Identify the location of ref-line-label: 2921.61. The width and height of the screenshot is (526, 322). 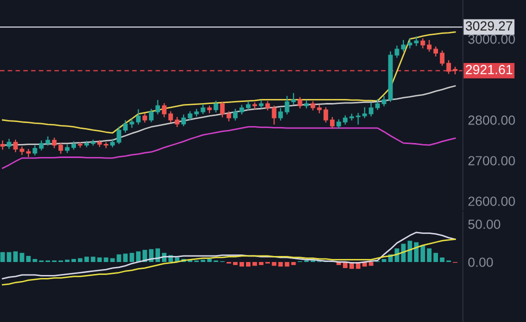
(489, 69).